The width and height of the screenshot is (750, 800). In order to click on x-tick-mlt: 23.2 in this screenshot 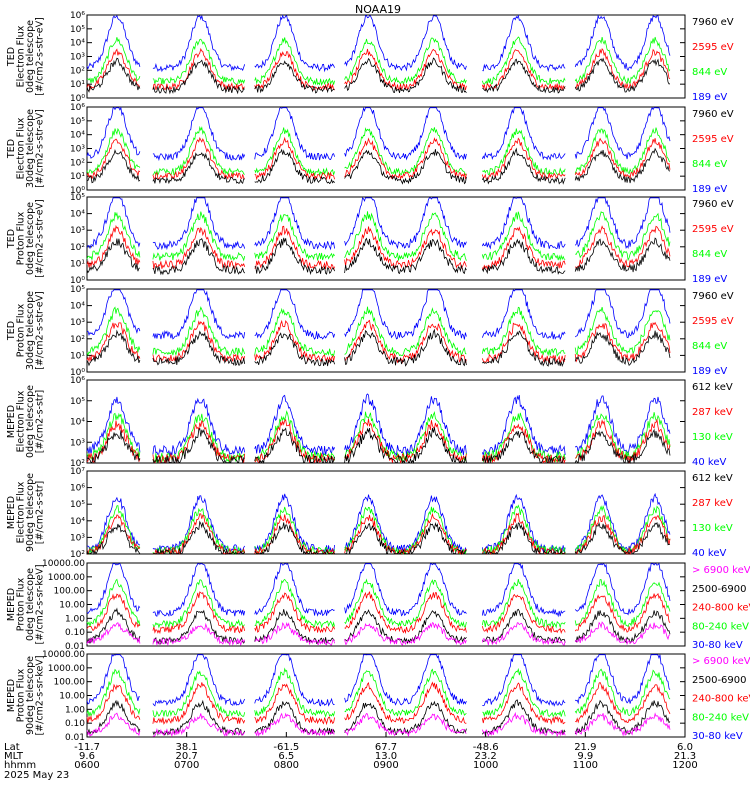, I will do `click(486, 756)`.